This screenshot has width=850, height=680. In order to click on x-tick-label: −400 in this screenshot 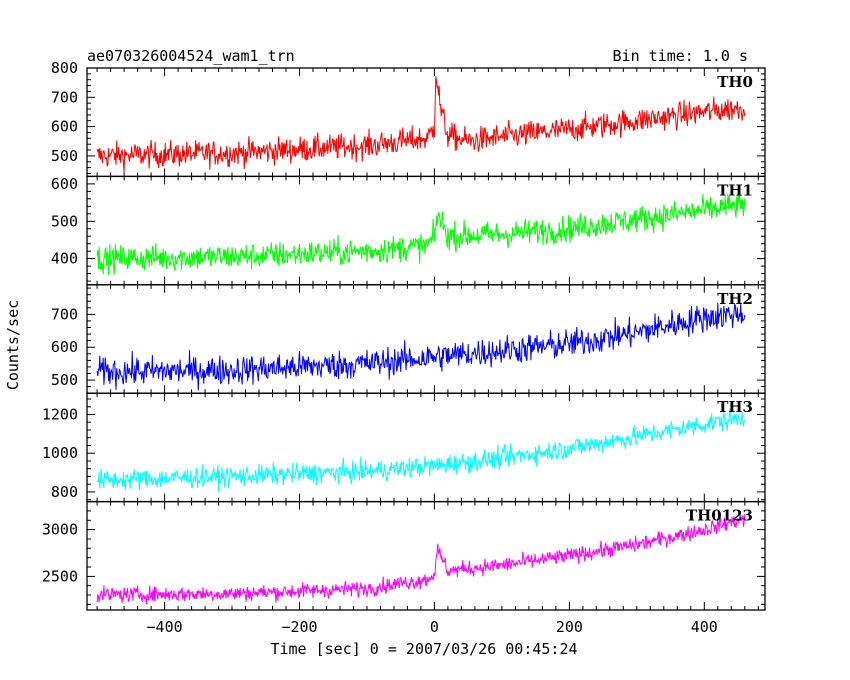, I will do `click(165, 627)`.